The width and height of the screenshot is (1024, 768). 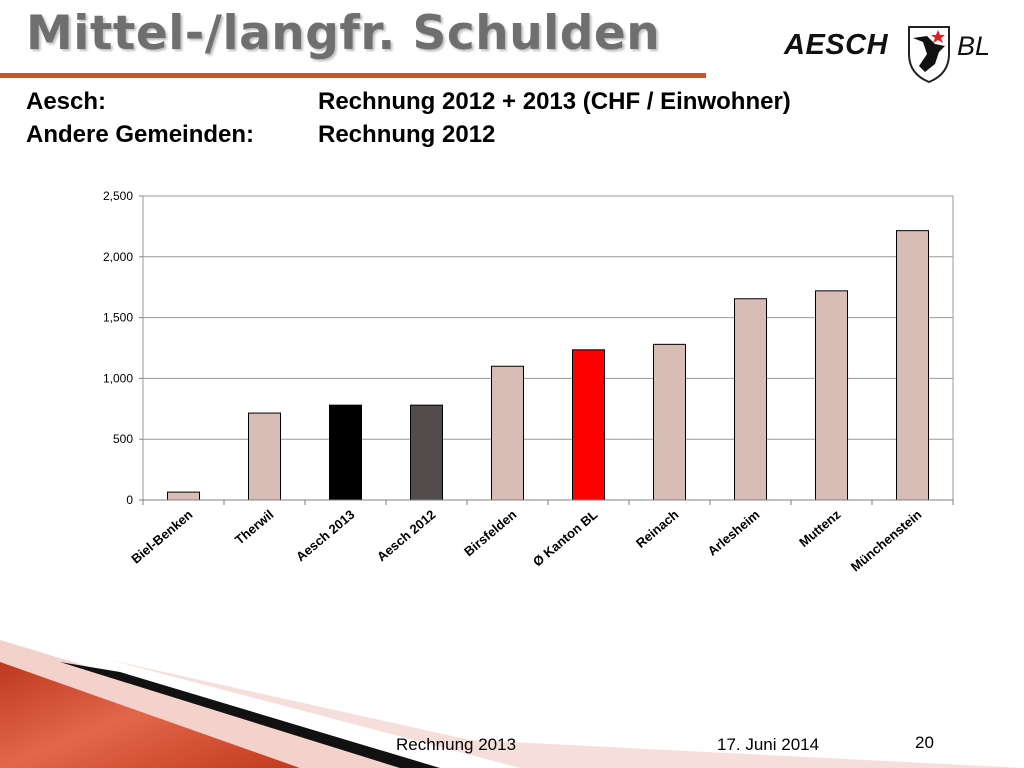 What do you see at coordinates (657, 529) in the screenshot?
I see `x-tick-label: Reinach` at bounding box center [657, 529].